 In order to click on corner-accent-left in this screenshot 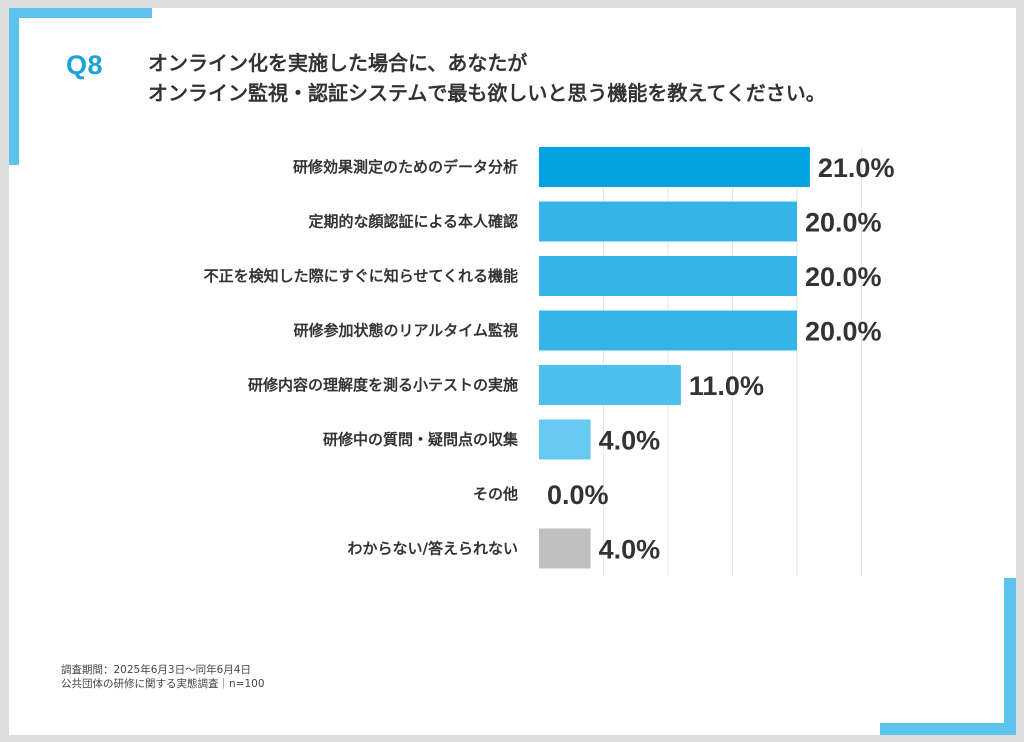, I will do `click(14, 86)`.